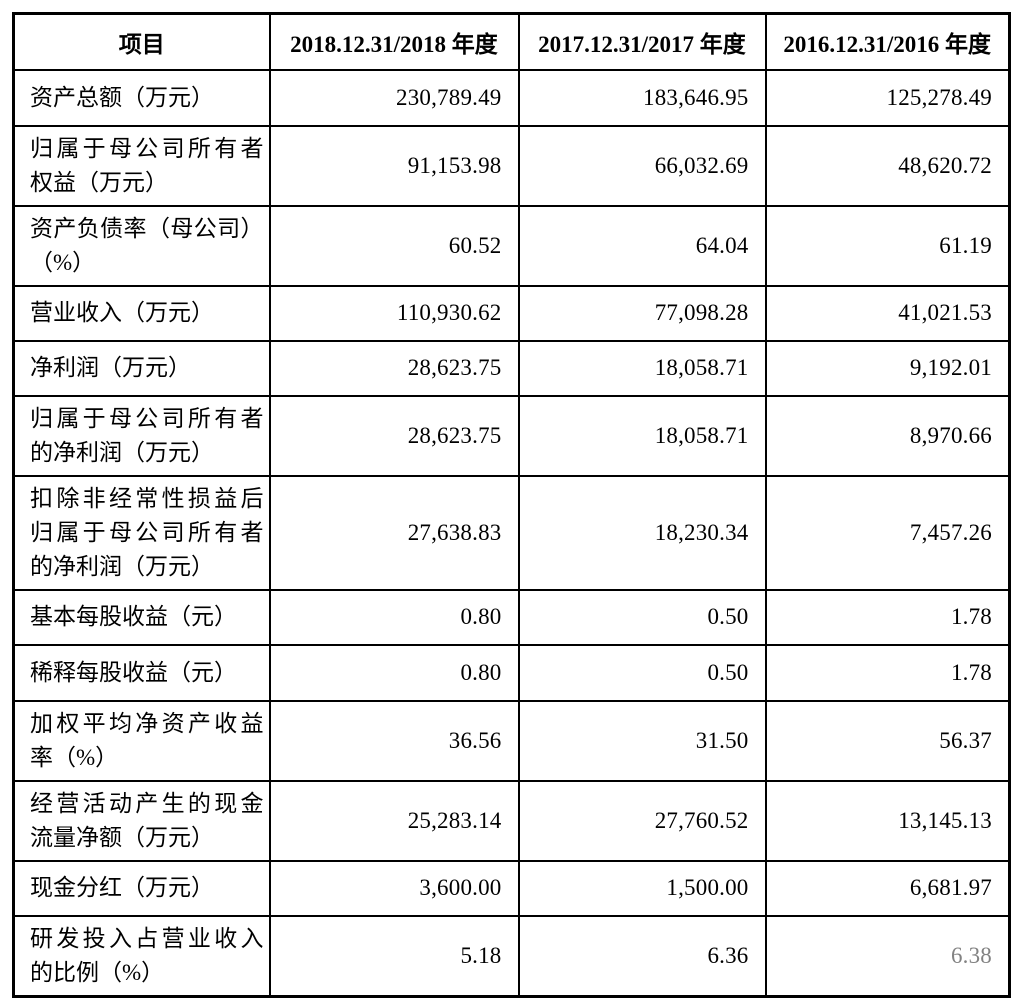 This screenshot has height=998, width=1020. I want to click on value-cell: 48,620.72, so click(887, 165).